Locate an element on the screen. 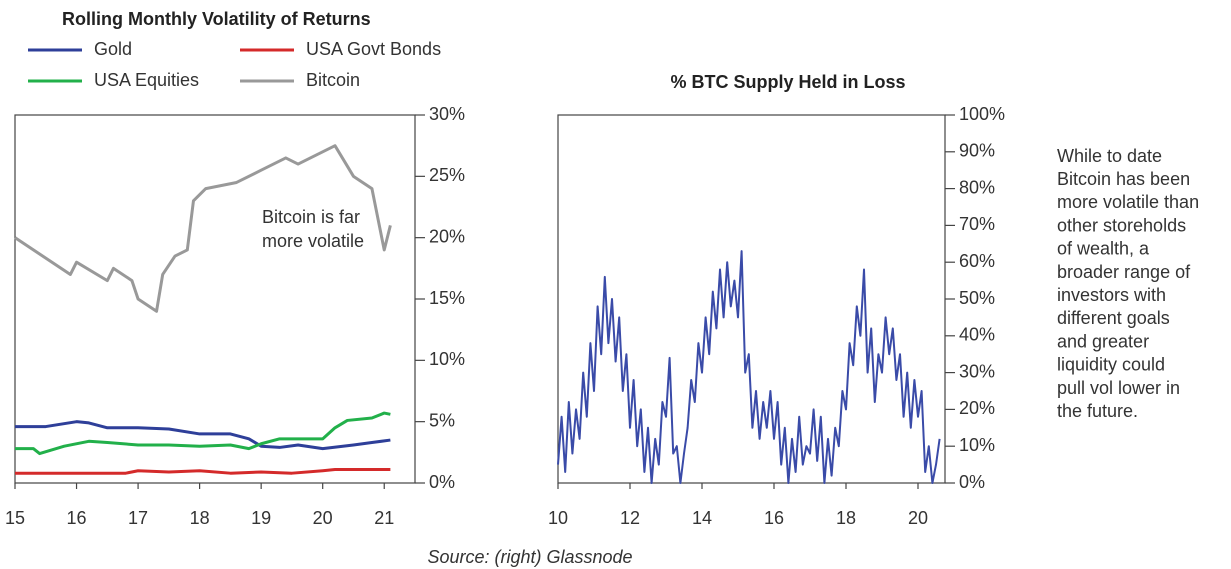 This screenshot has width=1231, height=569. note-line: liquidity could is located at coordinates (1111, 365).